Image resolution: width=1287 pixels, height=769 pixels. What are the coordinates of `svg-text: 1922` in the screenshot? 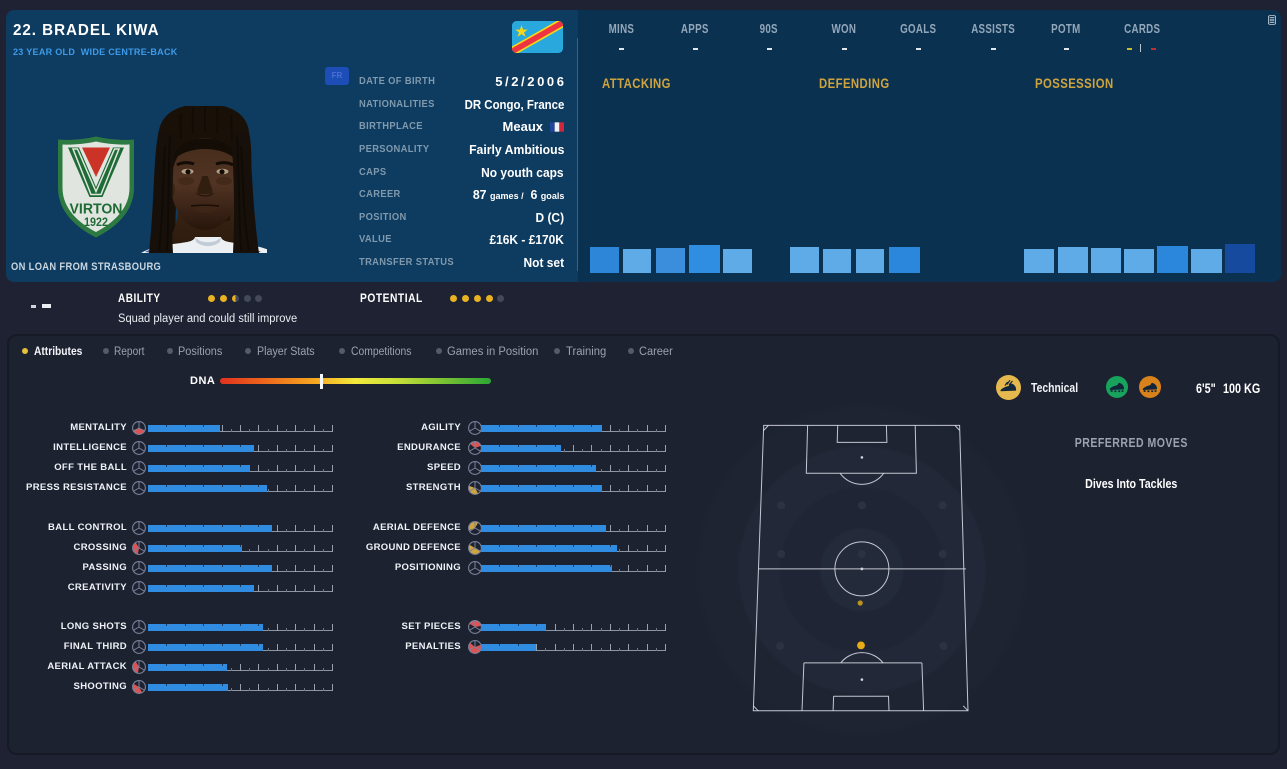 It's located at (96, 223).